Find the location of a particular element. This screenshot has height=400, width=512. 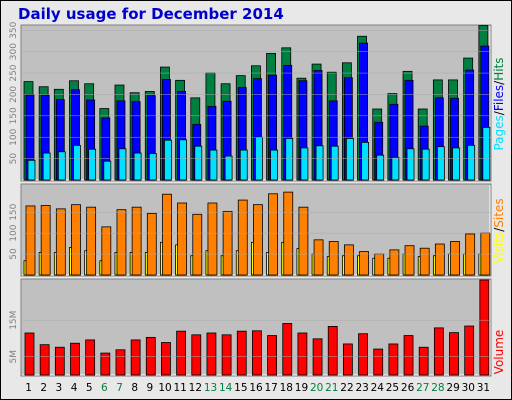

day-label: 22 is located at coordinates (346, 388).